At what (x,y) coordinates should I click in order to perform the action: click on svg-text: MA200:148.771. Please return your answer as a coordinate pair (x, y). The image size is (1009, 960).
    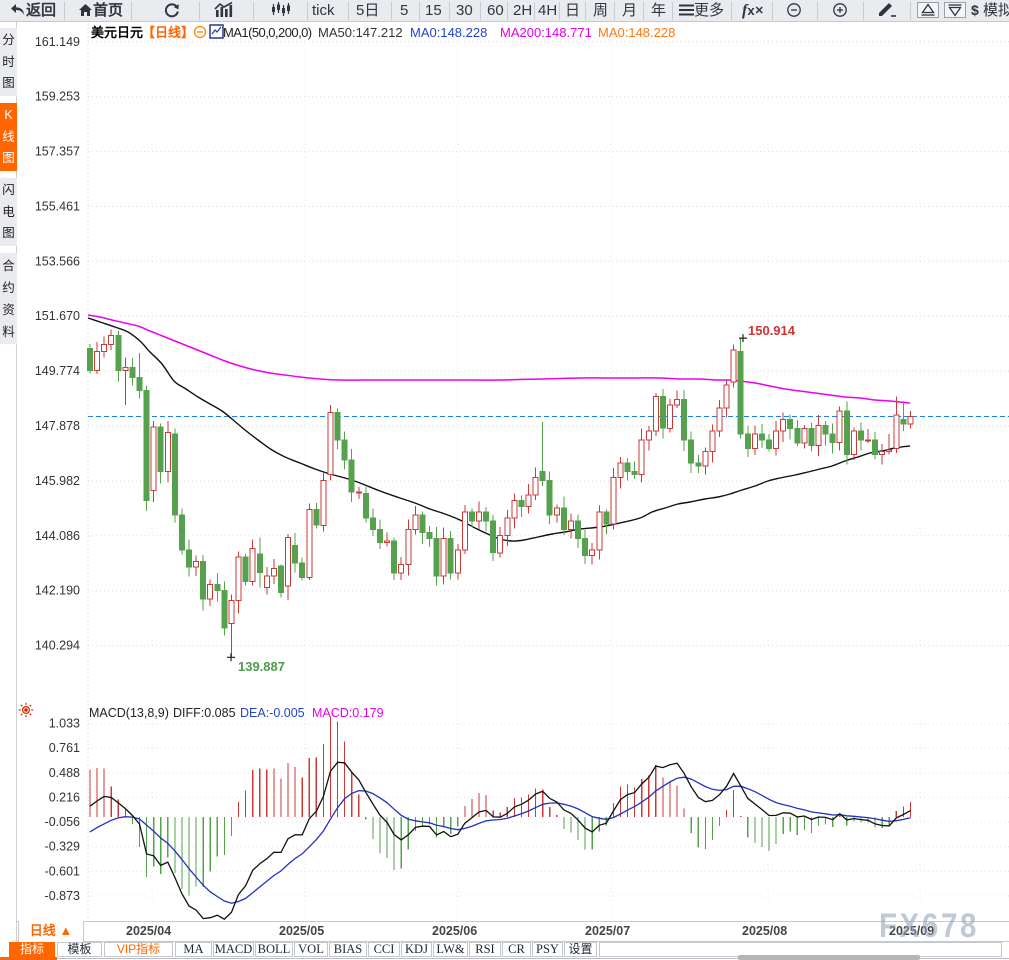
    Looking at the image, I should click on (546, 32).